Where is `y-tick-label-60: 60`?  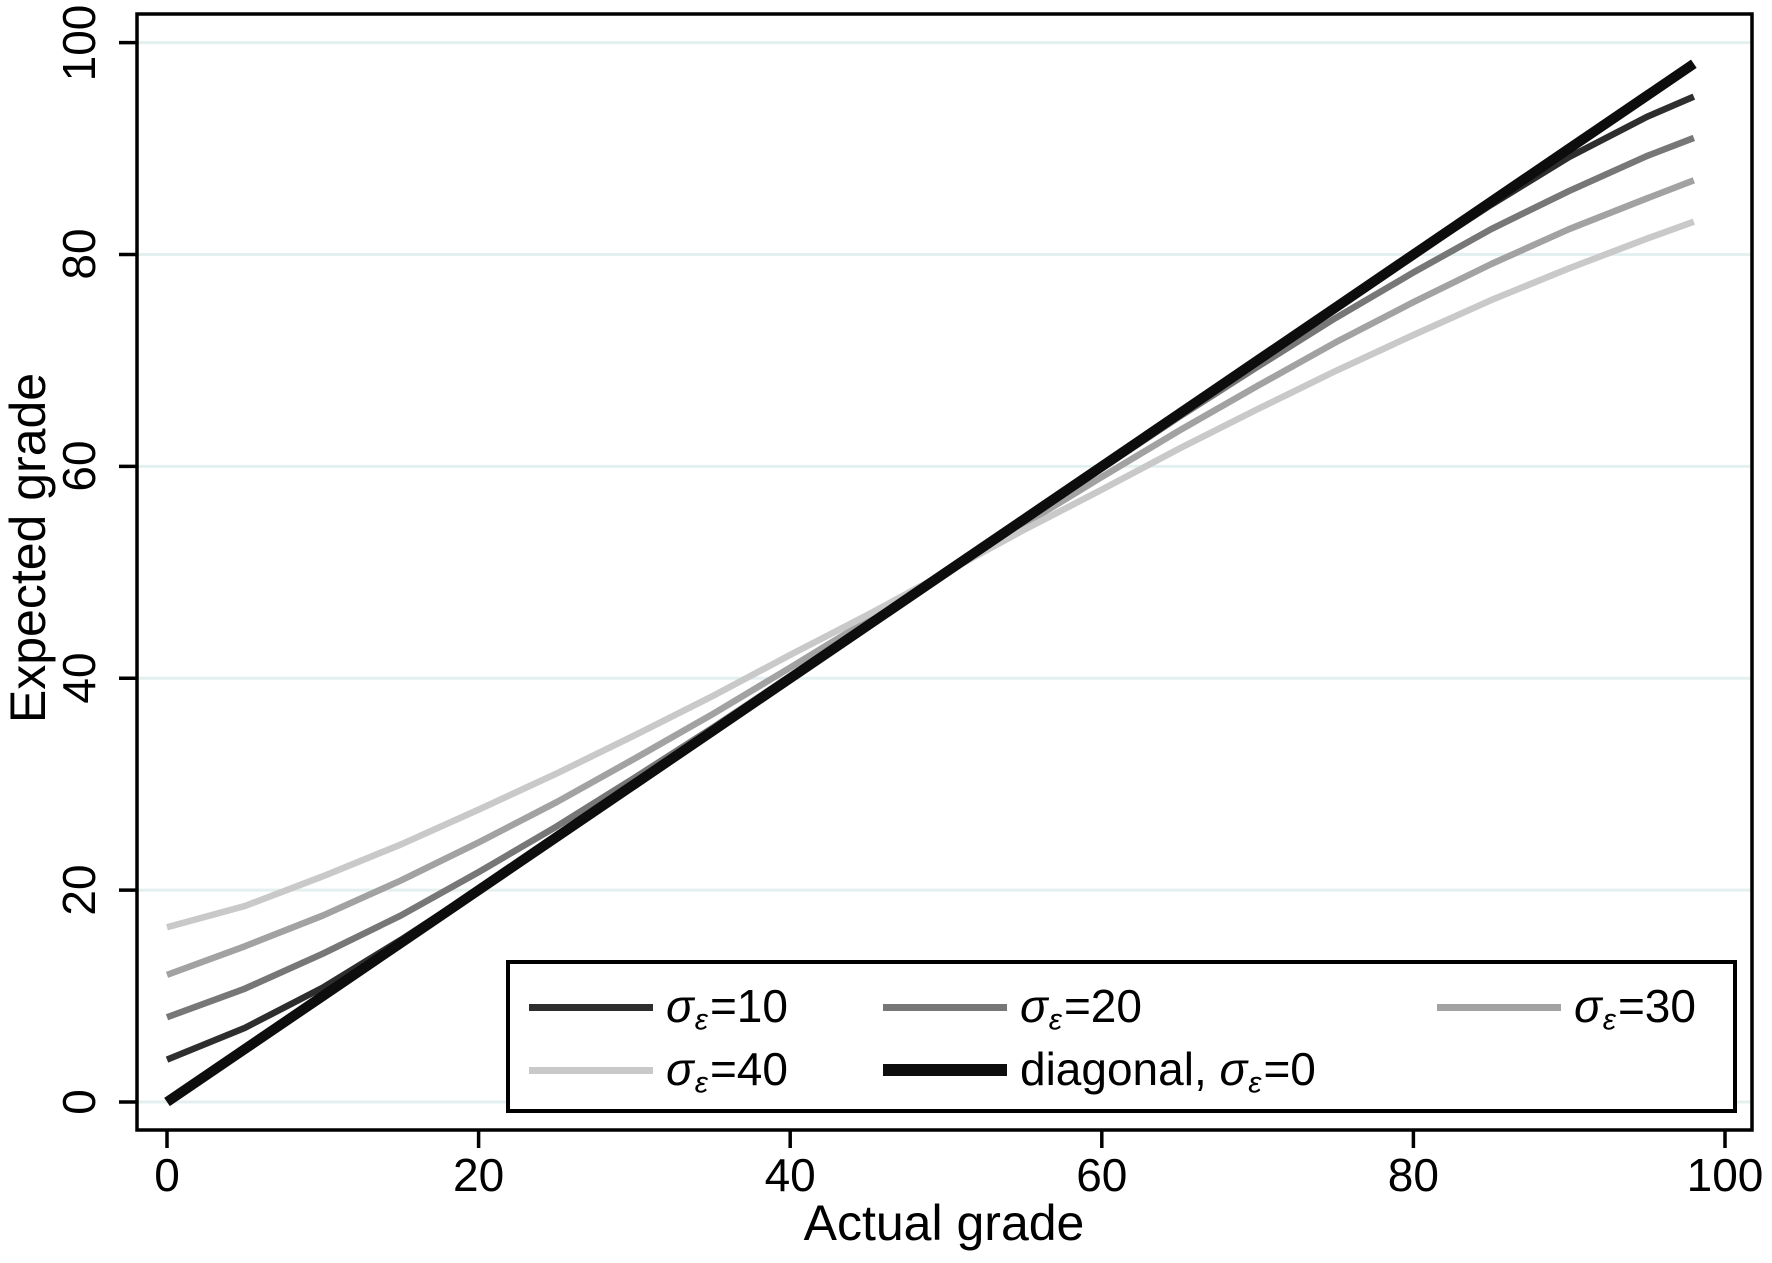
y-tick-label-60: 60 is located at coordinates (79, 466).